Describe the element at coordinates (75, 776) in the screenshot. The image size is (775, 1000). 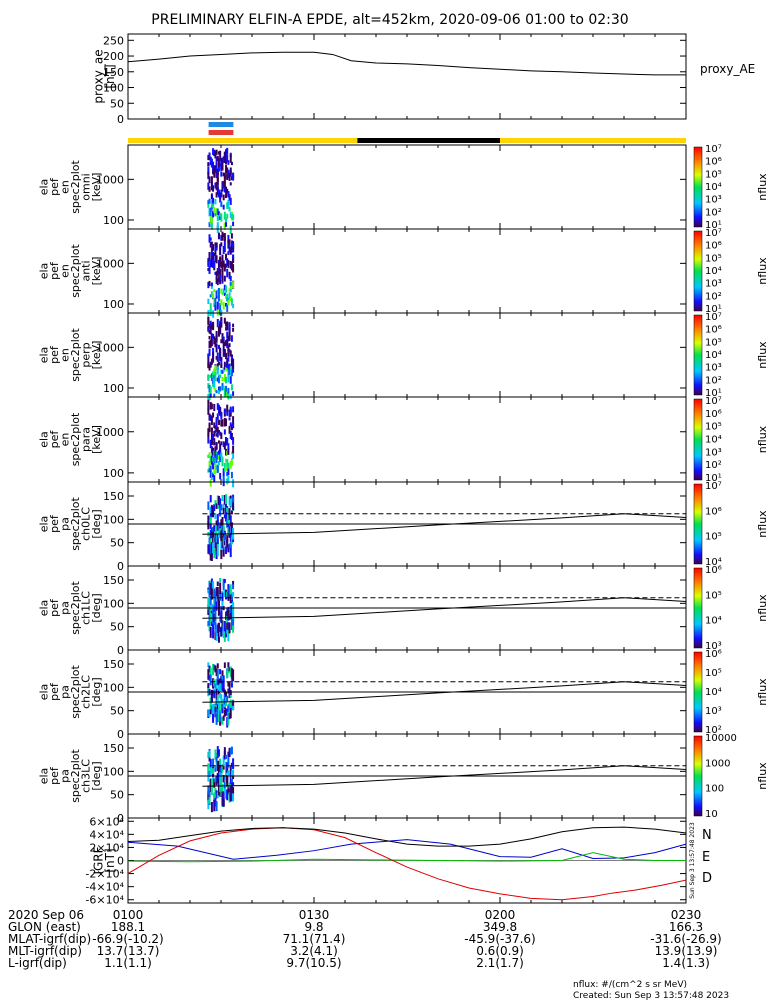
I see `y-axis-label-line: spec2plot` at that location.